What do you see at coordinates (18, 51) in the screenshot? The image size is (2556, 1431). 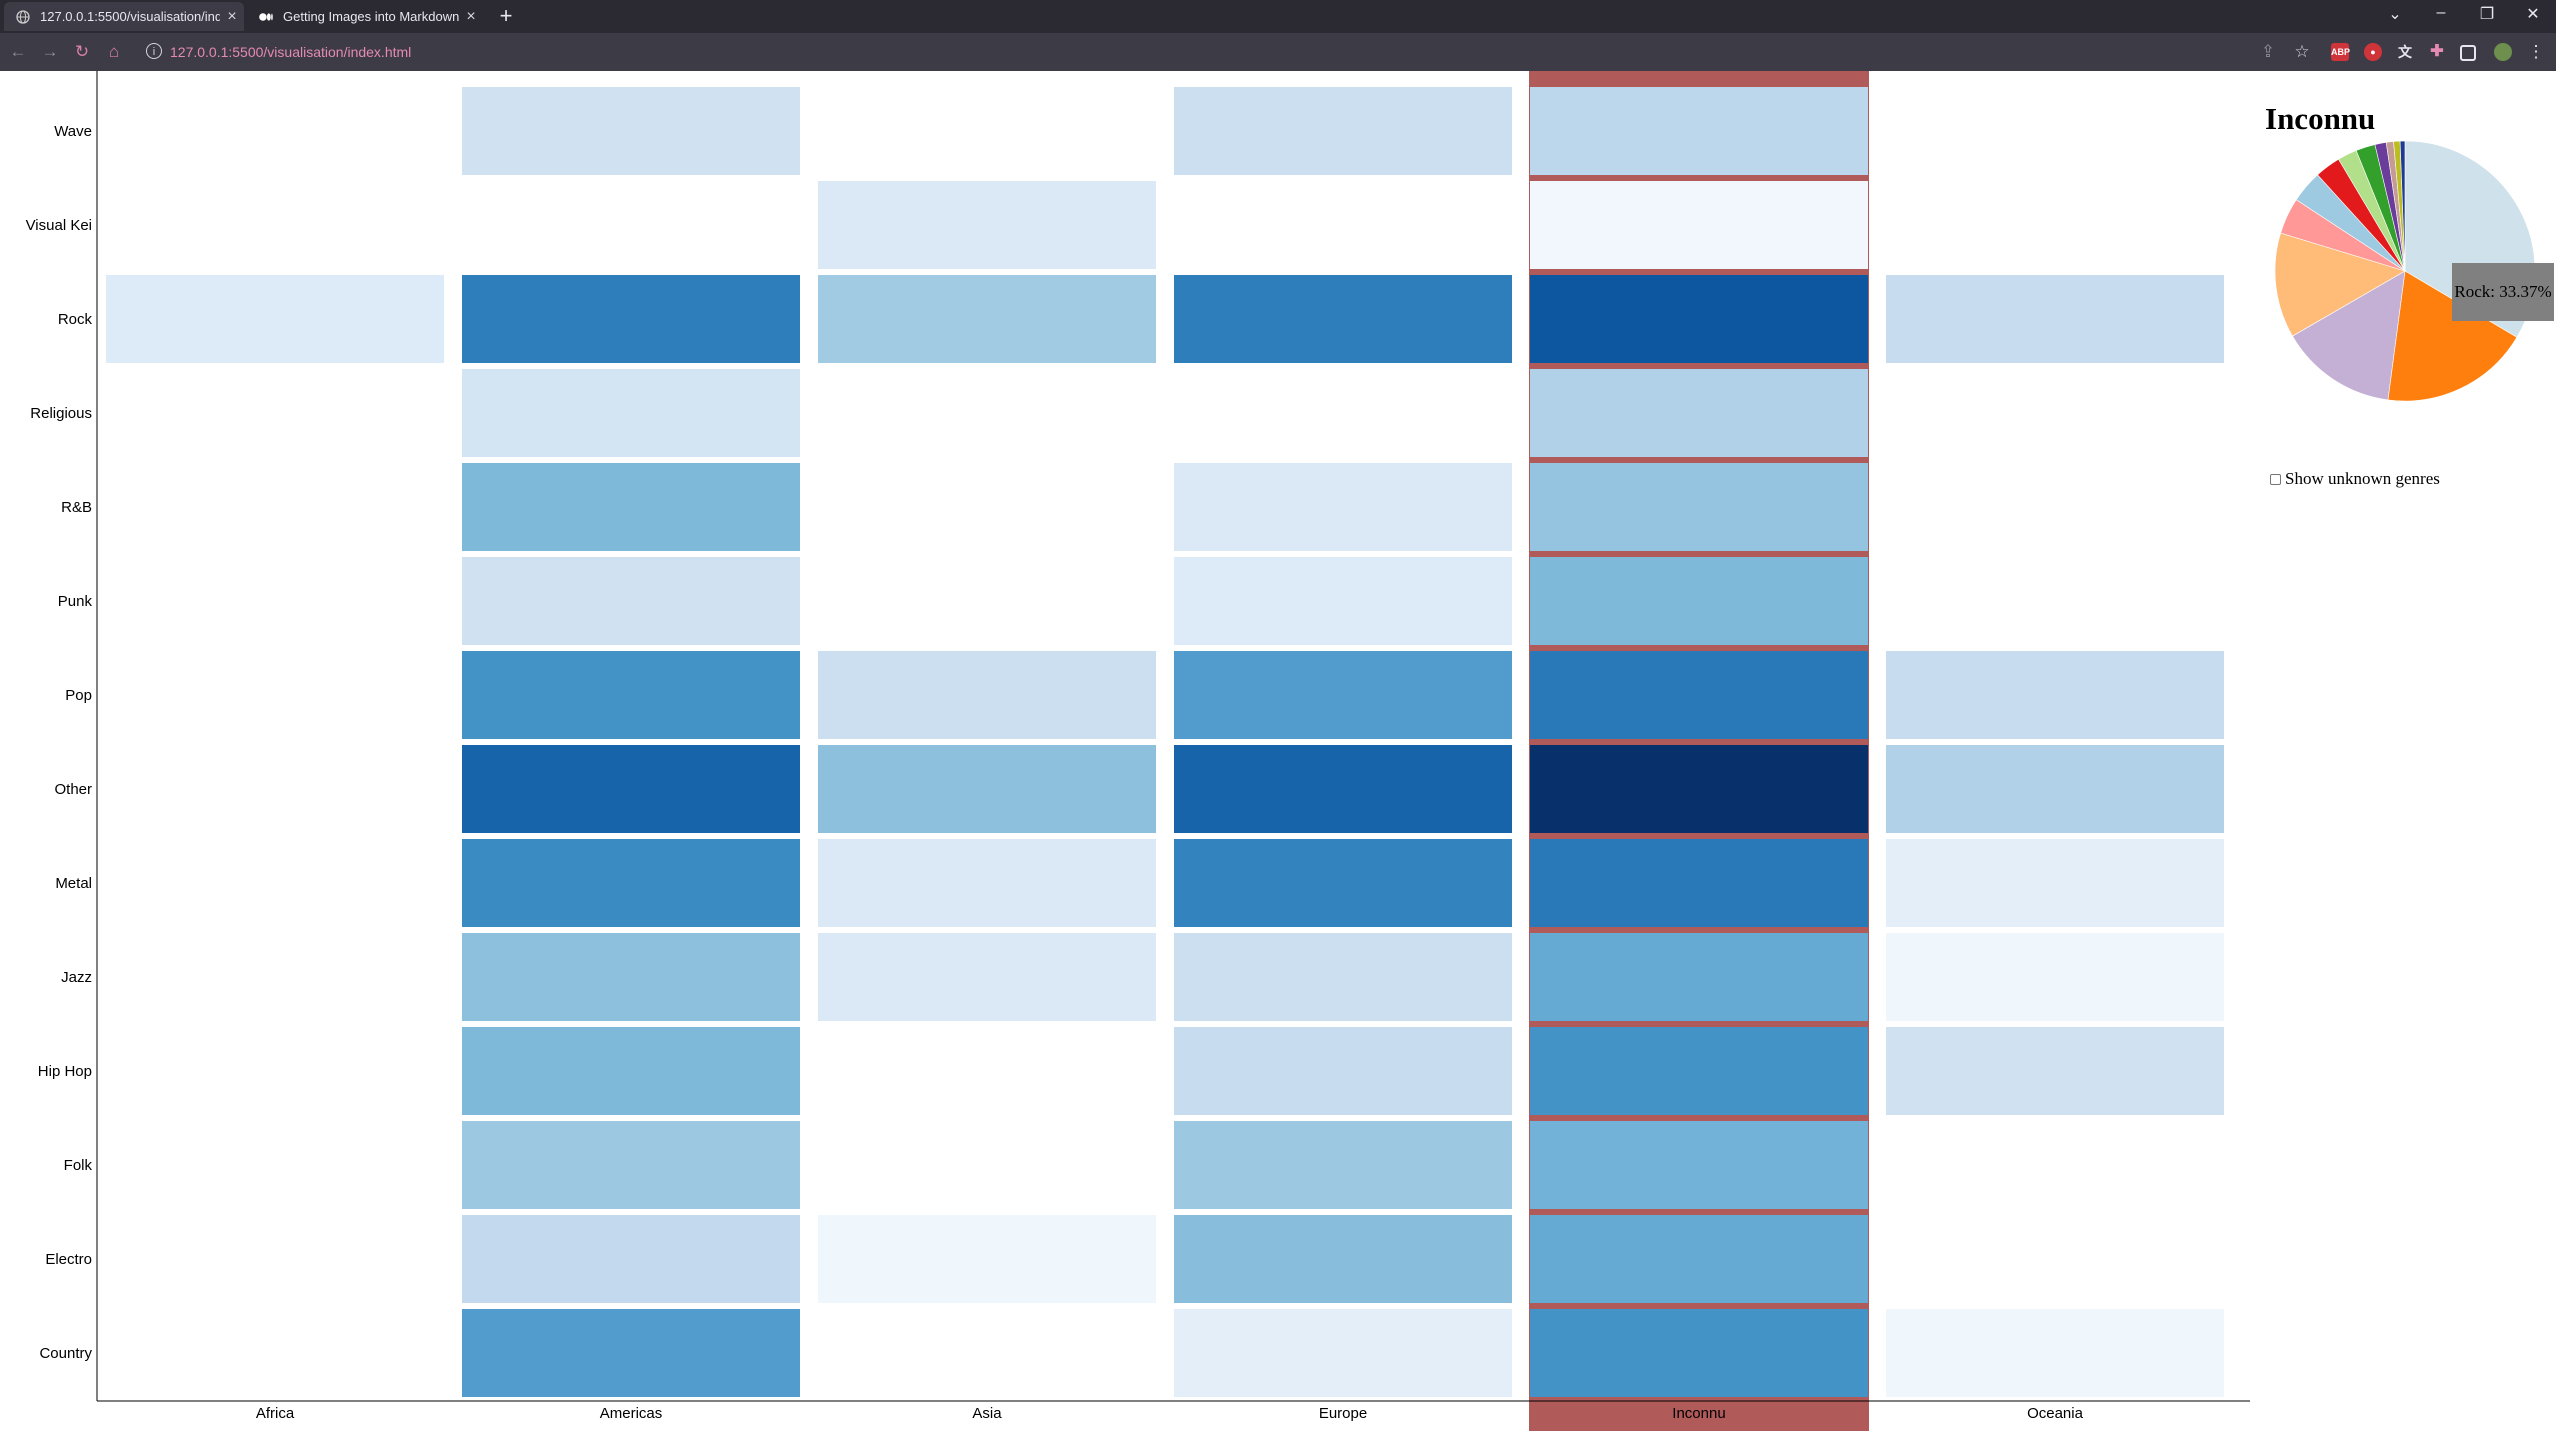 I see `back-icon: ←` at bounding box center [18, 51].